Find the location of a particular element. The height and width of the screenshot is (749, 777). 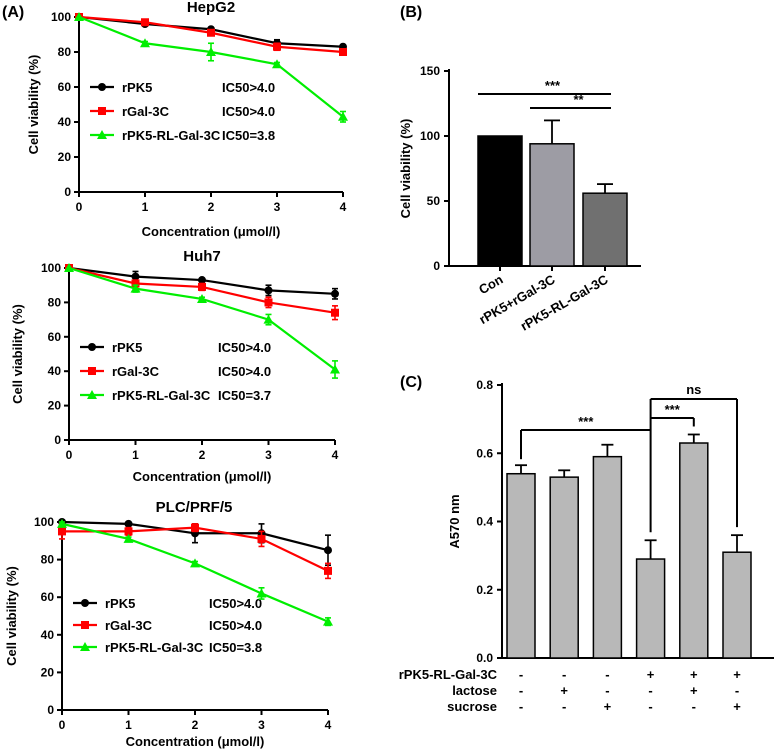

chart-title: Huh7 is located at coordinates (202, 256).